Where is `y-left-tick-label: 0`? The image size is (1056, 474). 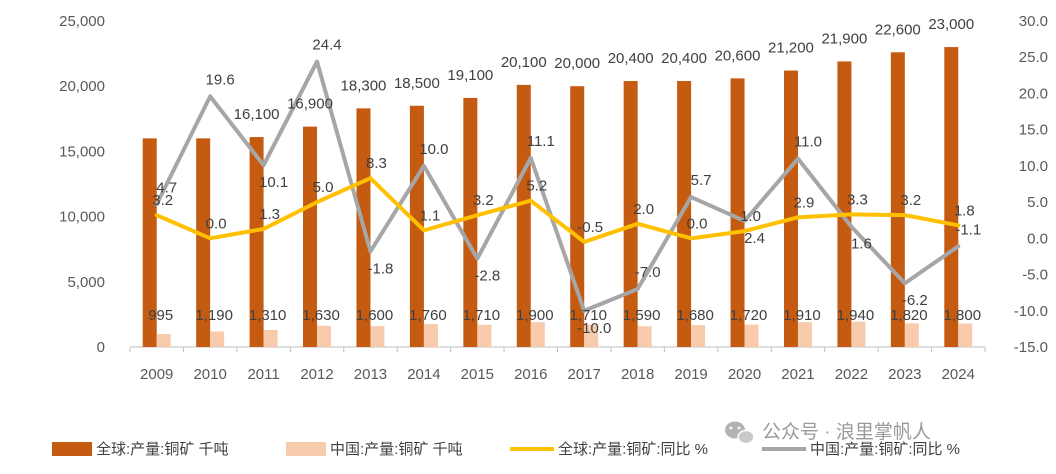 y-left-tick-label: 0 is located at coordinates (101, 347).